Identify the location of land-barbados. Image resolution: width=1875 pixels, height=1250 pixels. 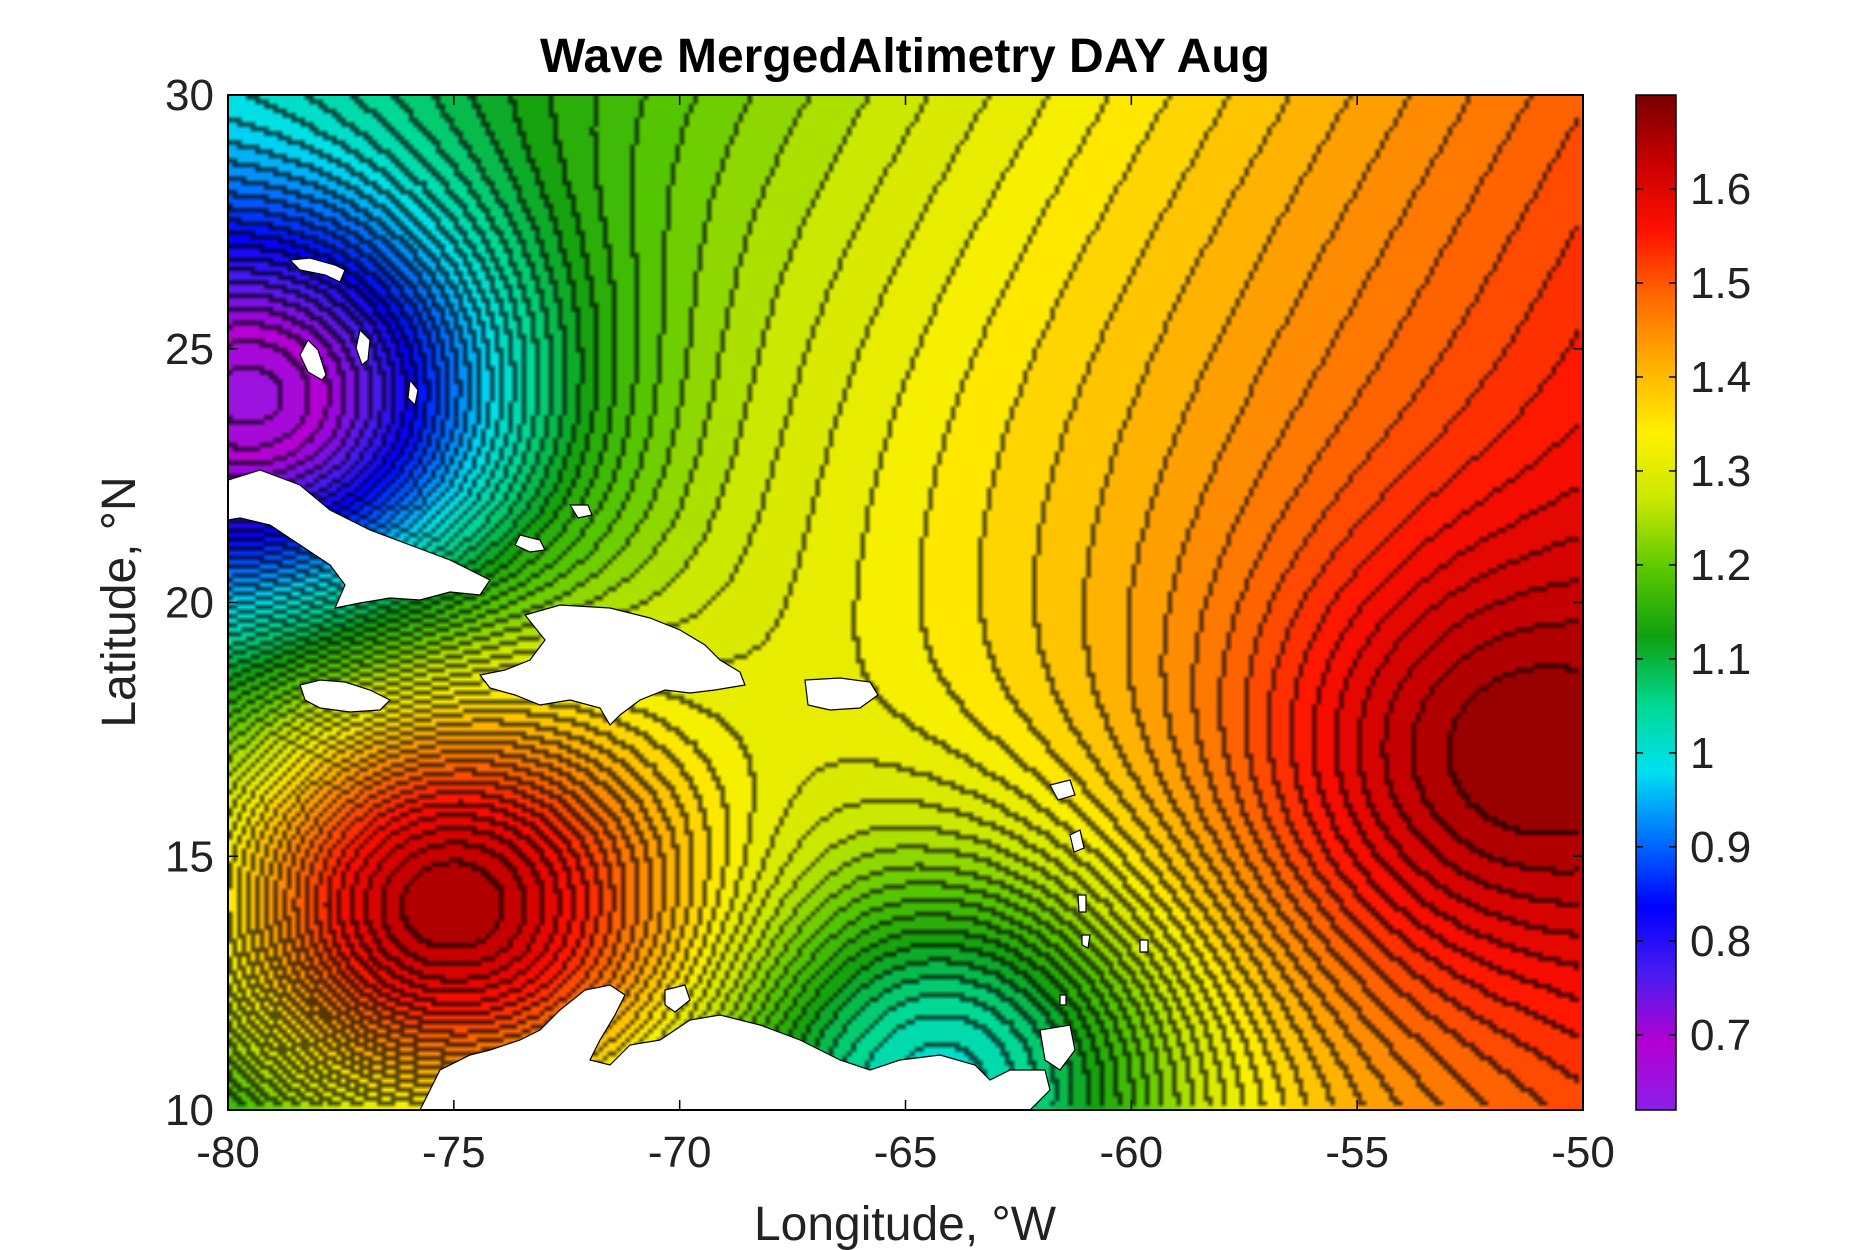
(1144, 946).